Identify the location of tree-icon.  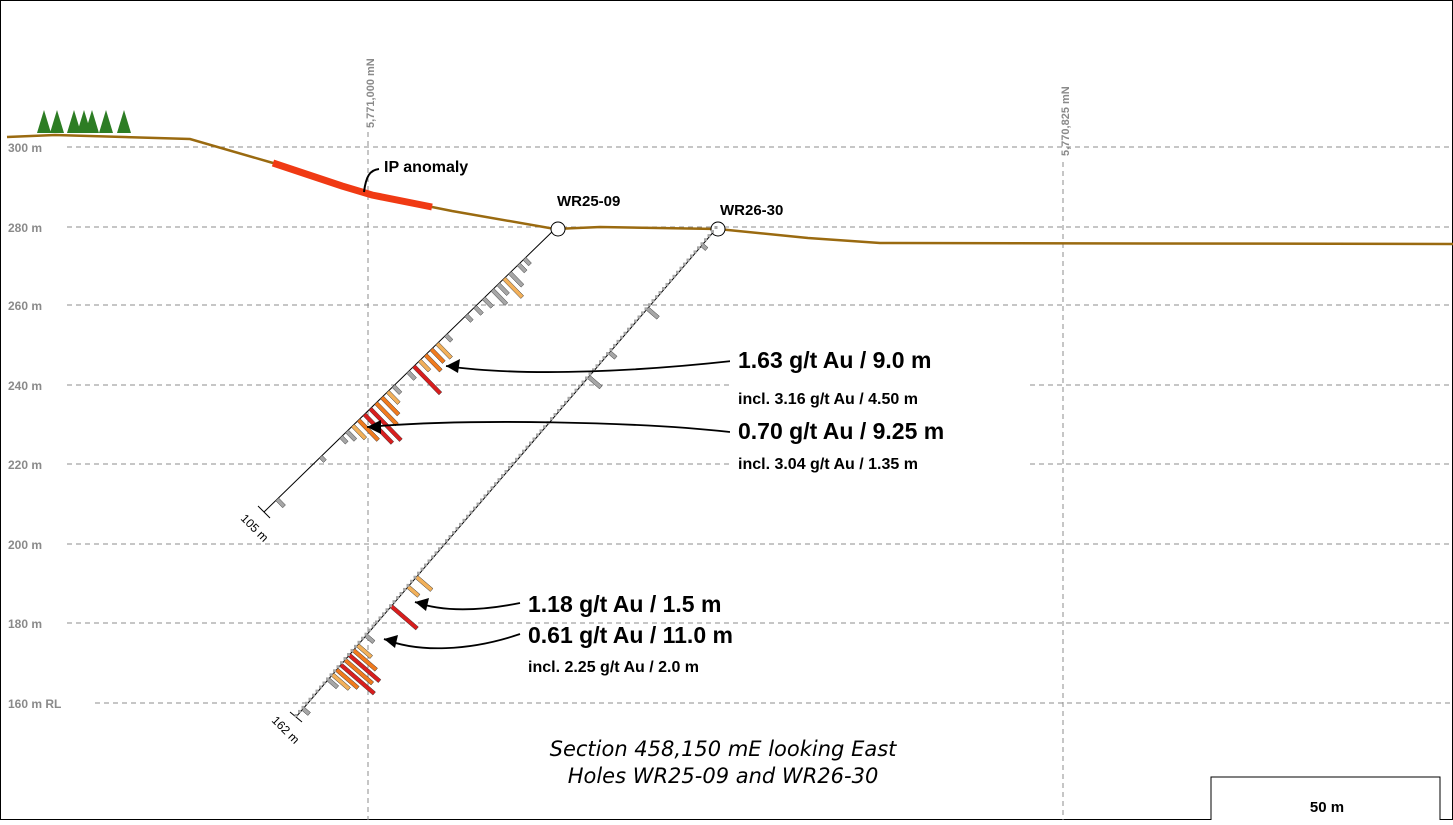
(57, 121).